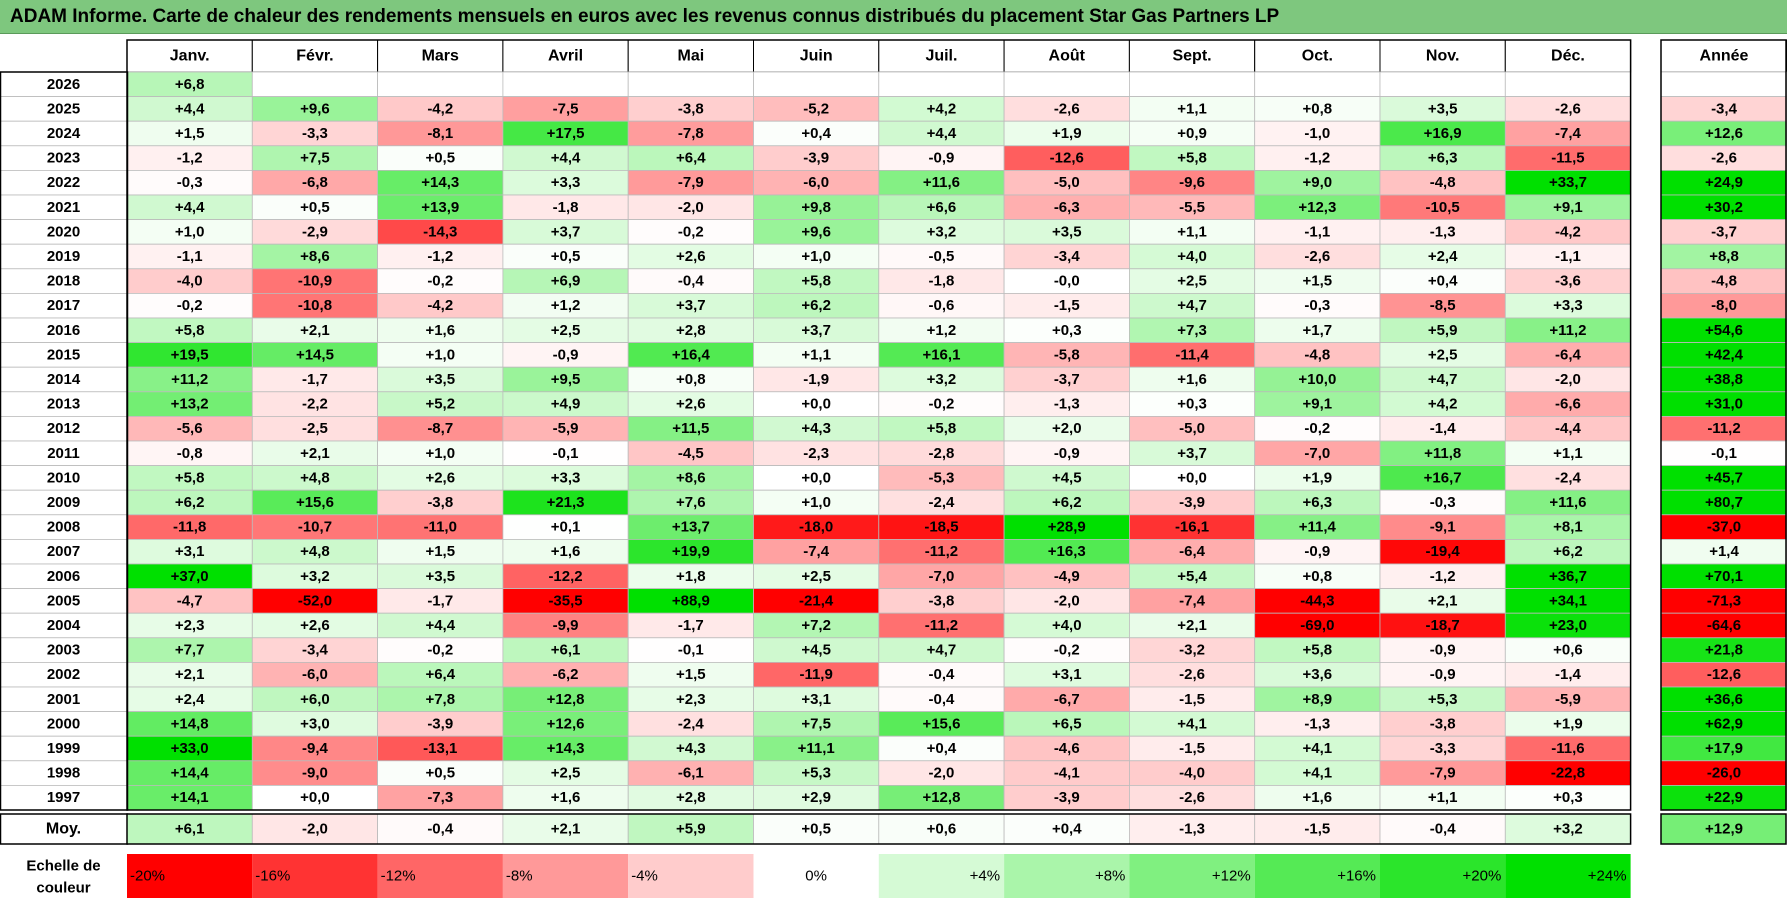 The height and width of the screenshot is (912, 1787). Describe the element at coordinates (147, 876) in the screenshot. I see `color-scale-stop-label: -20%` at that location.